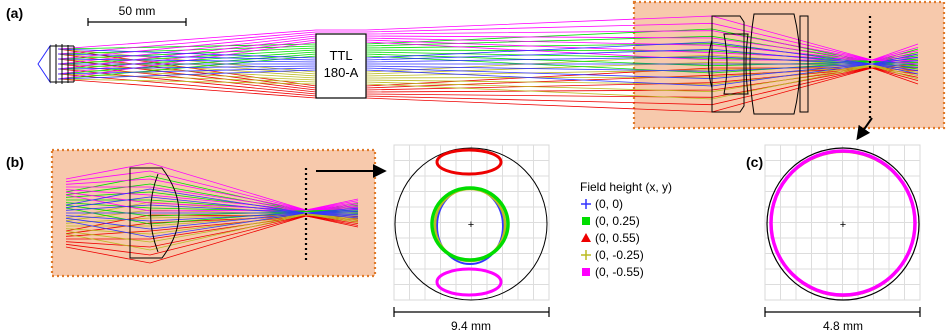 Image resolution: width=948 pixels, height=334 pixels. I want to click on center-mark-b: +, so click(471, 225).